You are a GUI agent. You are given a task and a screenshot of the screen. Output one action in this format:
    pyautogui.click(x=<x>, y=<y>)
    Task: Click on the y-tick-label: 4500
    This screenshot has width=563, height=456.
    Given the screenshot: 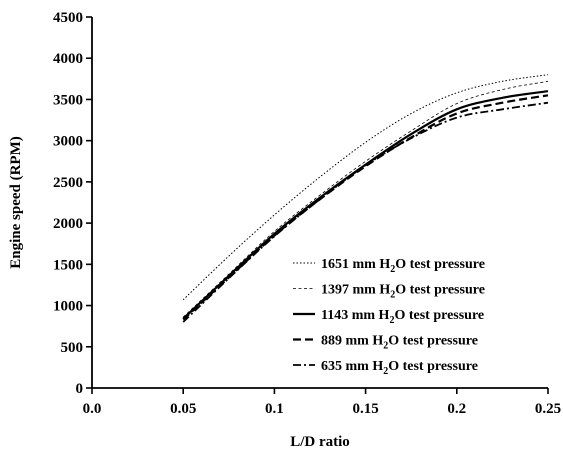 What is the action you would take?
    pyautogui.click(x=68, y=18)
    